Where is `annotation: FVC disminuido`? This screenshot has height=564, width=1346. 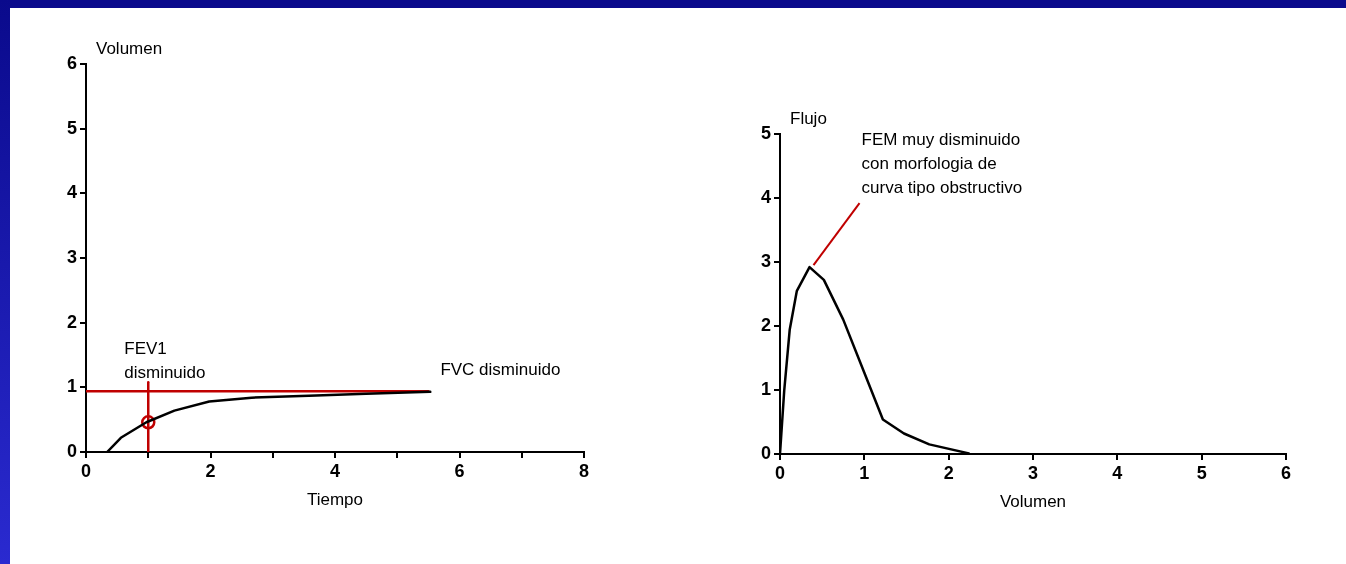
annotation: FVC disminuido is located at coordinates (500, 370).